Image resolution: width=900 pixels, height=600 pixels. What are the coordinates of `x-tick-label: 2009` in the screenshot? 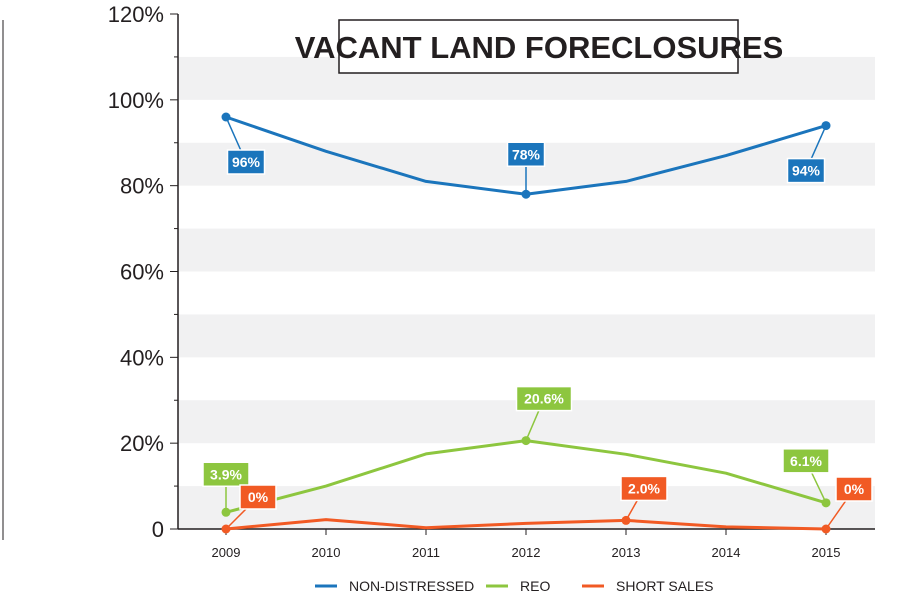 It's located at (226, 552).